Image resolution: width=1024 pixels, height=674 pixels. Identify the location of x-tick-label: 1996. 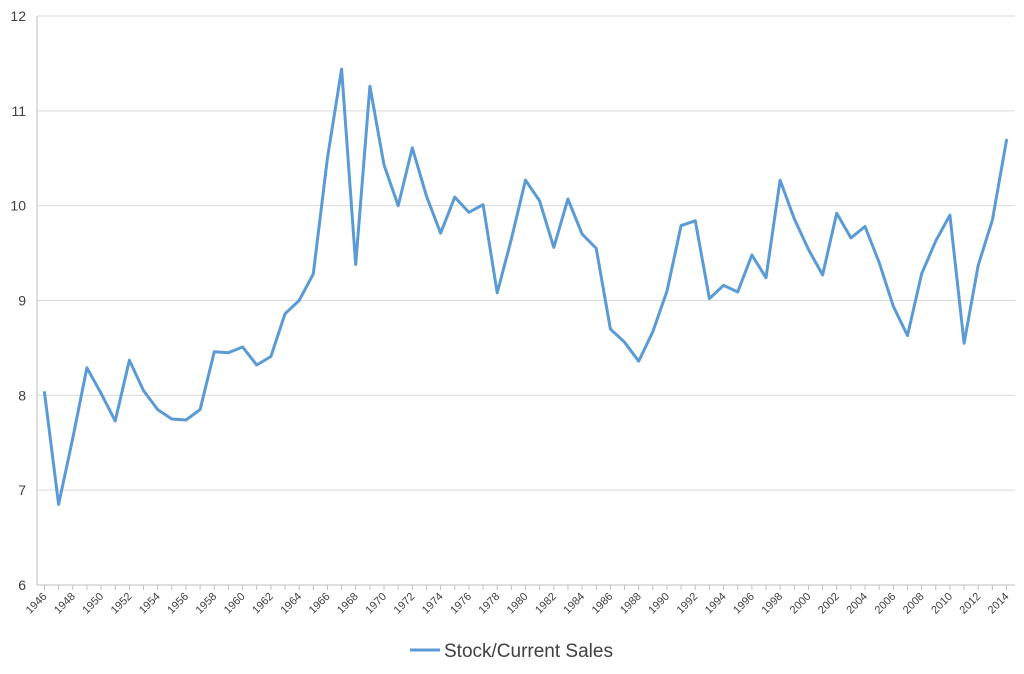
(744, 604).